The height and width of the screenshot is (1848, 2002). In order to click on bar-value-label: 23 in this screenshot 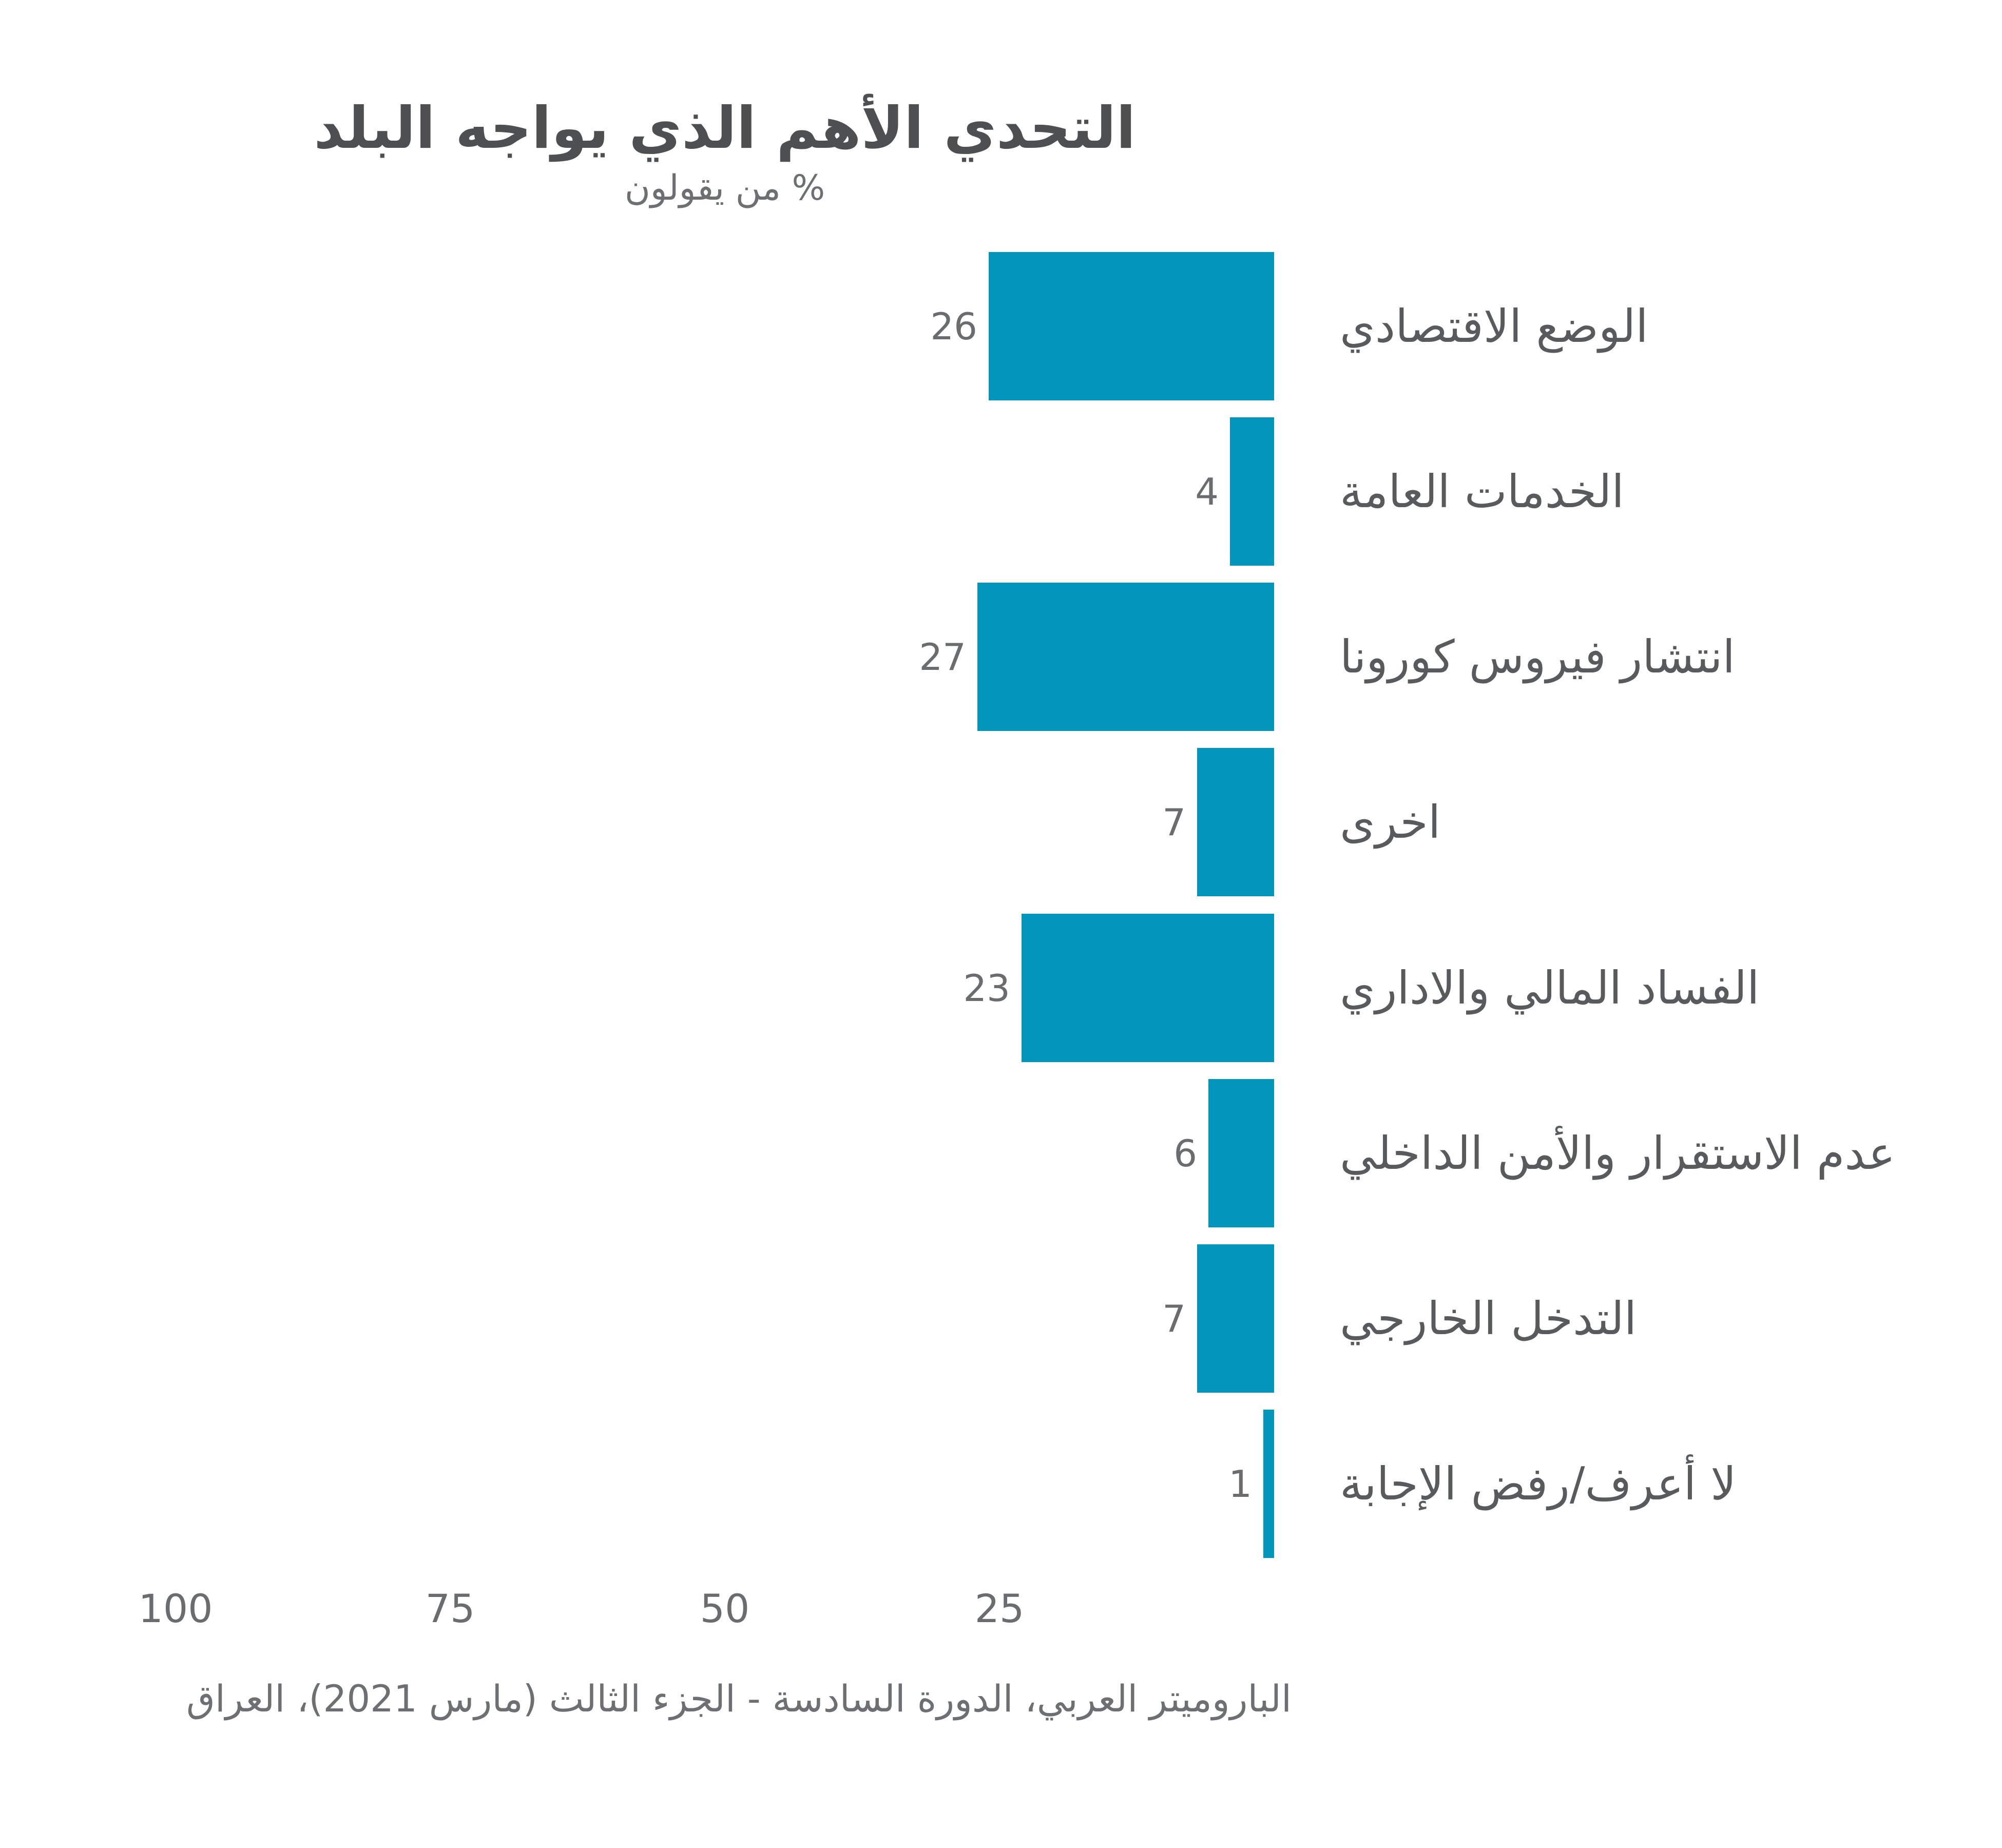, I will do `click(986, 988)`.